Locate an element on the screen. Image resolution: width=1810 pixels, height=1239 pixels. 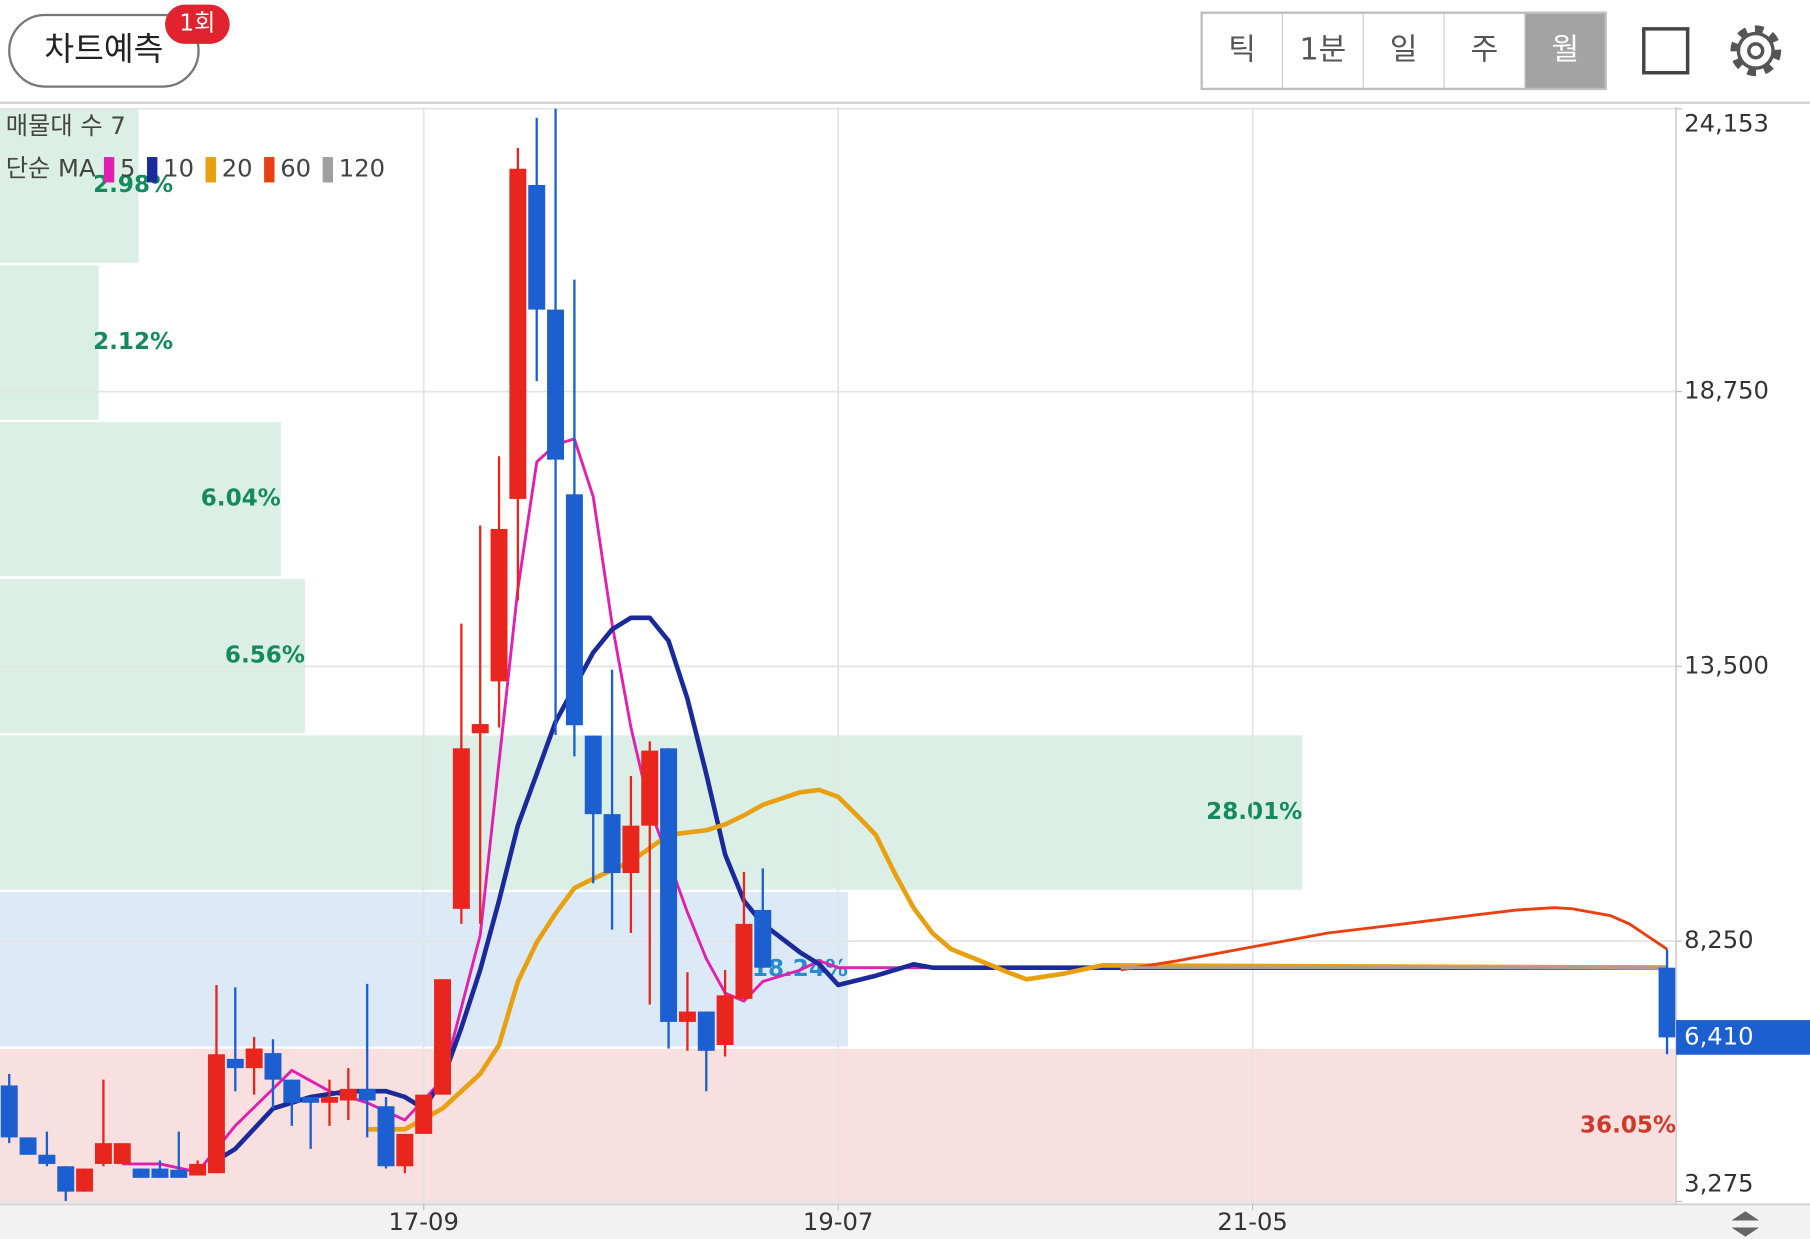
volume-profile-label: 28.01% is located at coordinates (1254, 812).